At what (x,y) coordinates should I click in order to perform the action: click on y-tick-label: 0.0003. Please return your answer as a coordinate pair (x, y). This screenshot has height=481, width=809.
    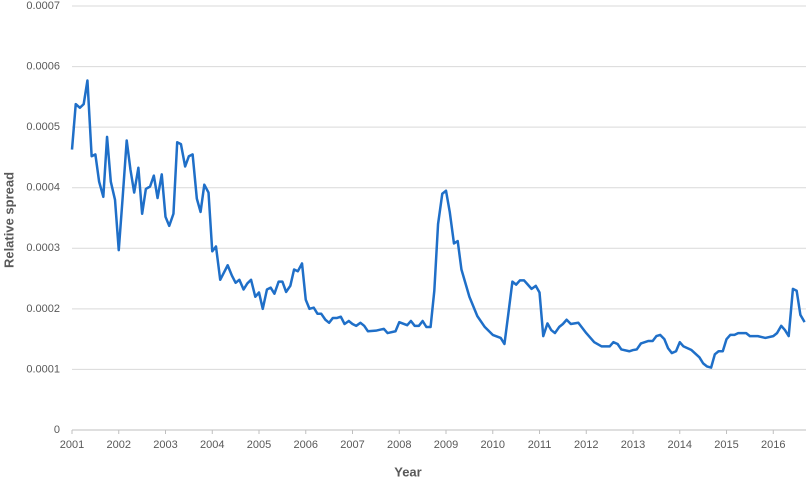
    Looking at the image, I should click on (43, 248).